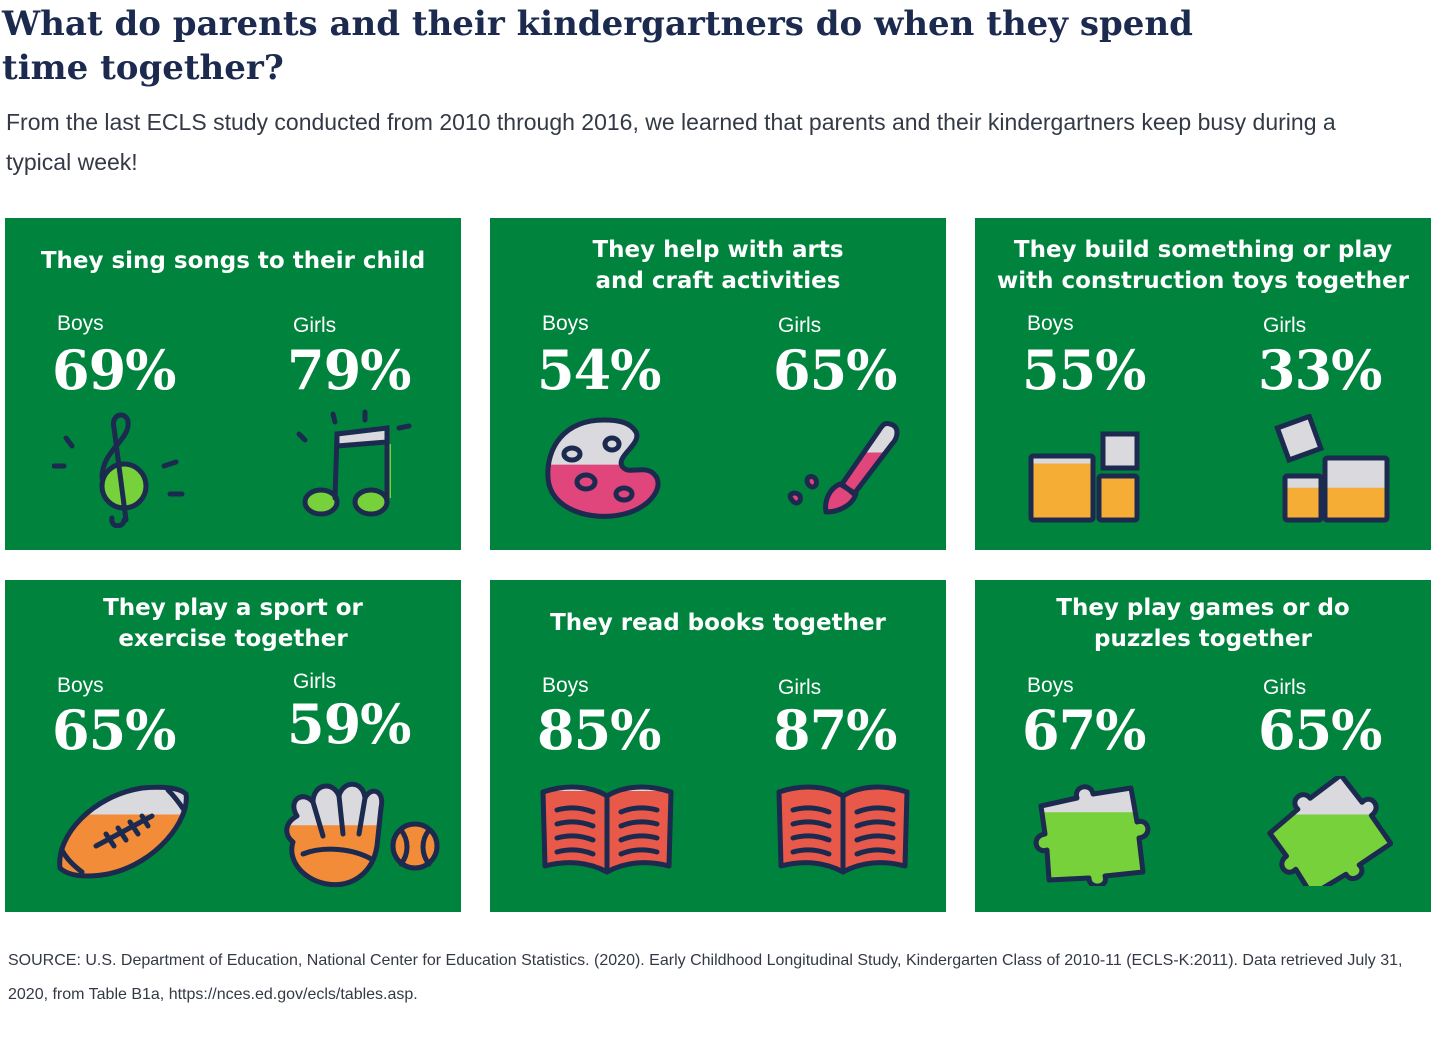 The width and height of the screenshot is (1431, 1064). Describe the element at coordinates (718, 265) in the screenshot. I see `activity-title: They help with arts and craft activities` at that location.